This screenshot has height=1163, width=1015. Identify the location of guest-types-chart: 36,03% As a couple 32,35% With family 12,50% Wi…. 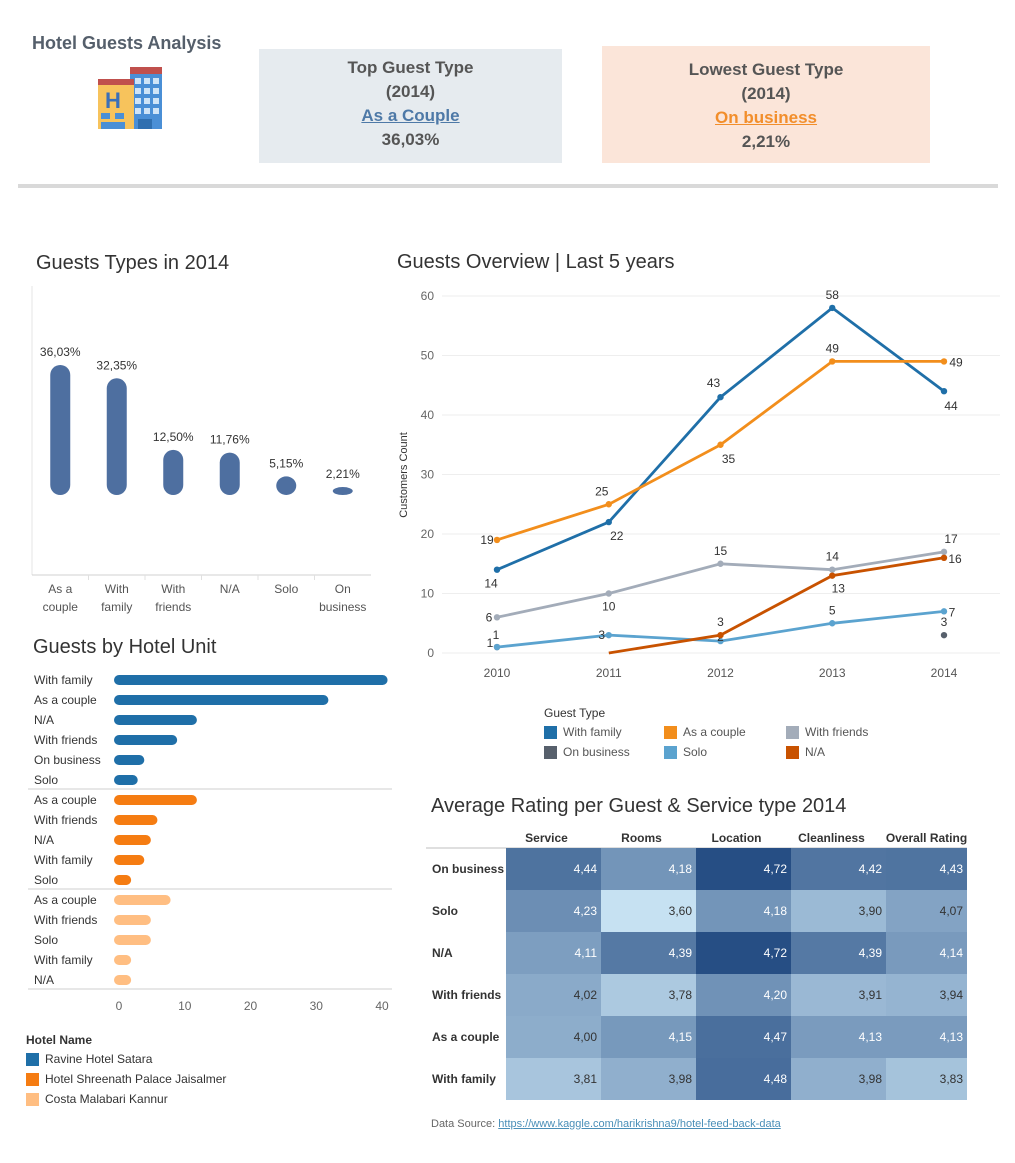
(201, 450).